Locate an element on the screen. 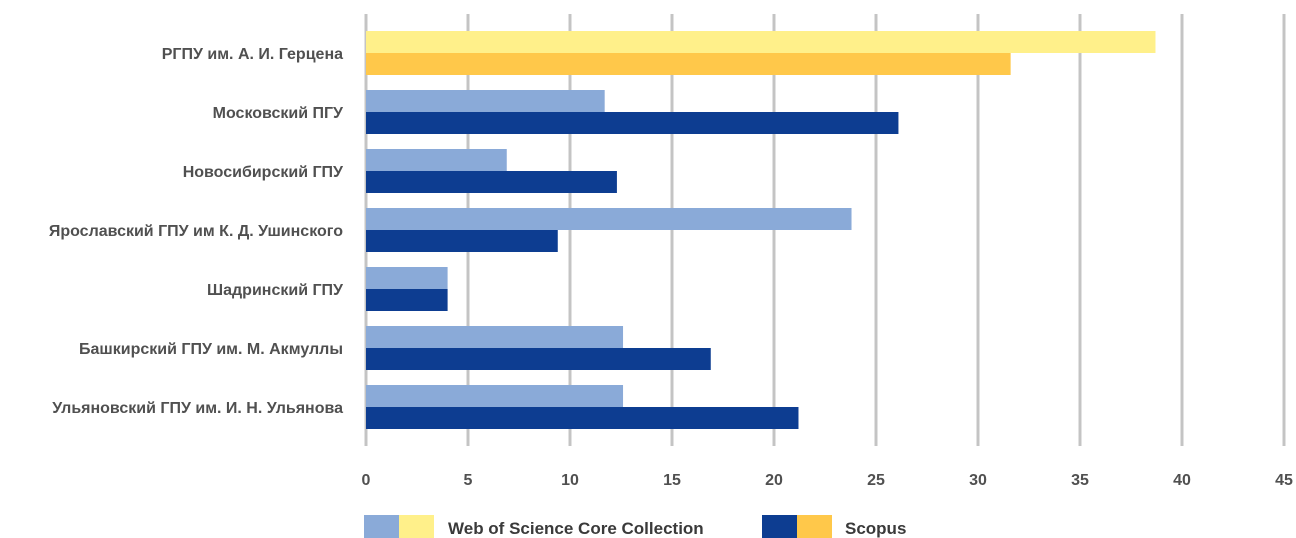  x-tick-label: 35 is located at coordinates (1080, 480).